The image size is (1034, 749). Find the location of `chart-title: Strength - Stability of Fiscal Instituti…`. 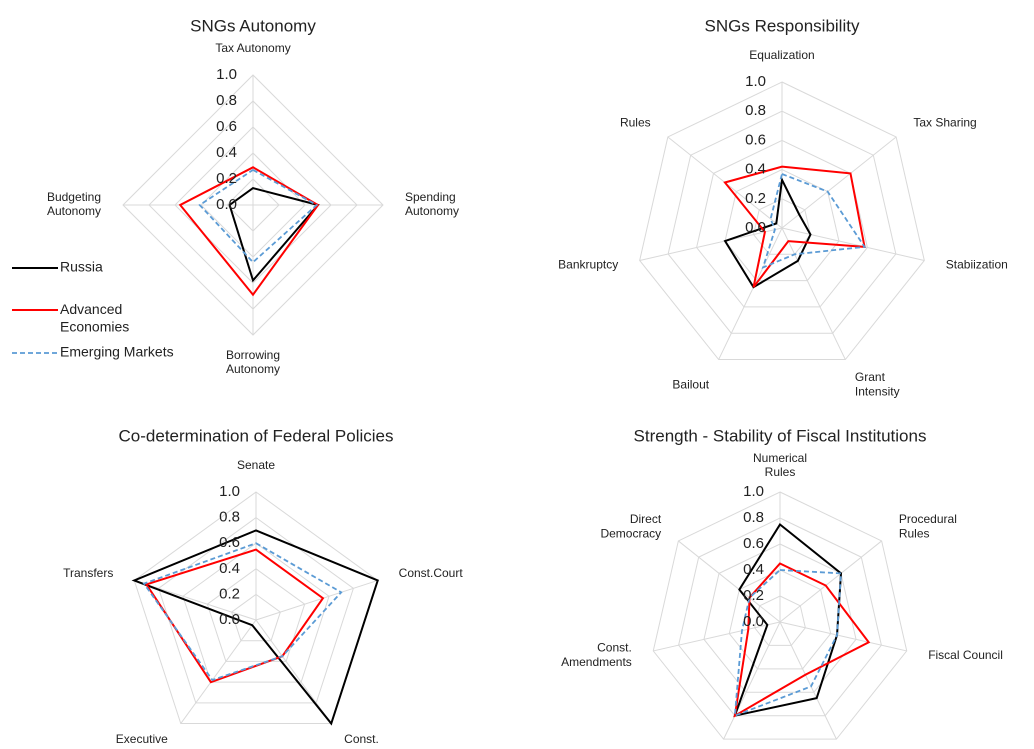

chart-title: Strength - Stability of Fiscal Instituti… is located at coordinates (780, 435).